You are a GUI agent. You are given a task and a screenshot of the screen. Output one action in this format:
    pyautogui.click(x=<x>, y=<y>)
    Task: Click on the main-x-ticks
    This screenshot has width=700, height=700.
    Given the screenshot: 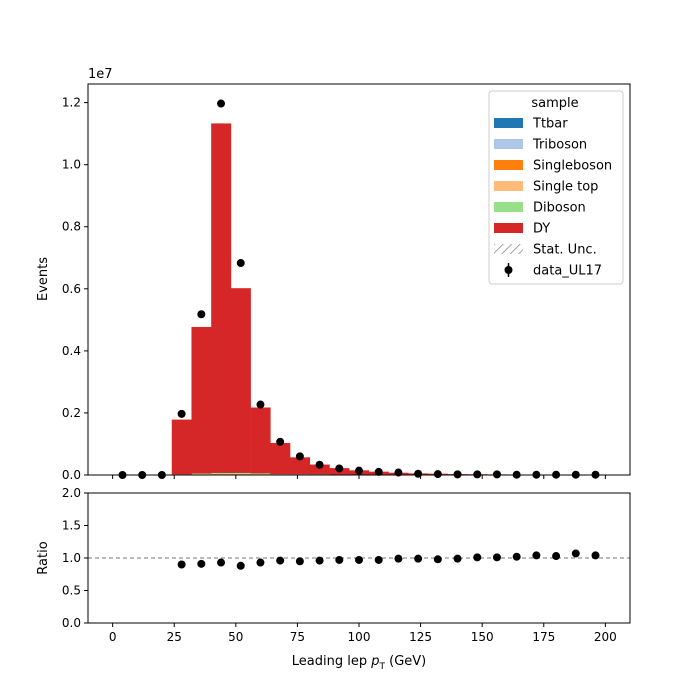 What is the action you would take?
    pyautogui.click(x=359, y=477)
    